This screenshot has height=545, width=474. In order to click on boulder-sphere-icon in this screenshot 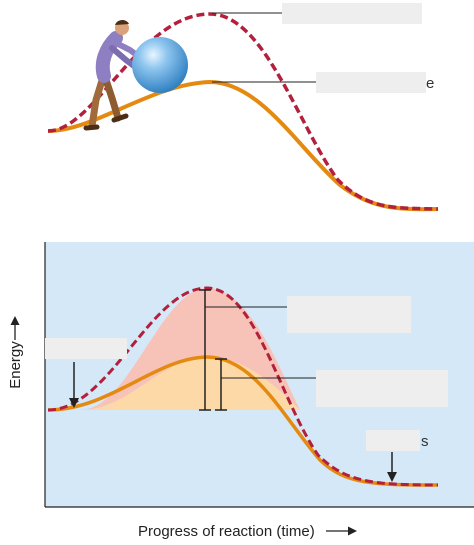, I will do `click(160, 65)`.